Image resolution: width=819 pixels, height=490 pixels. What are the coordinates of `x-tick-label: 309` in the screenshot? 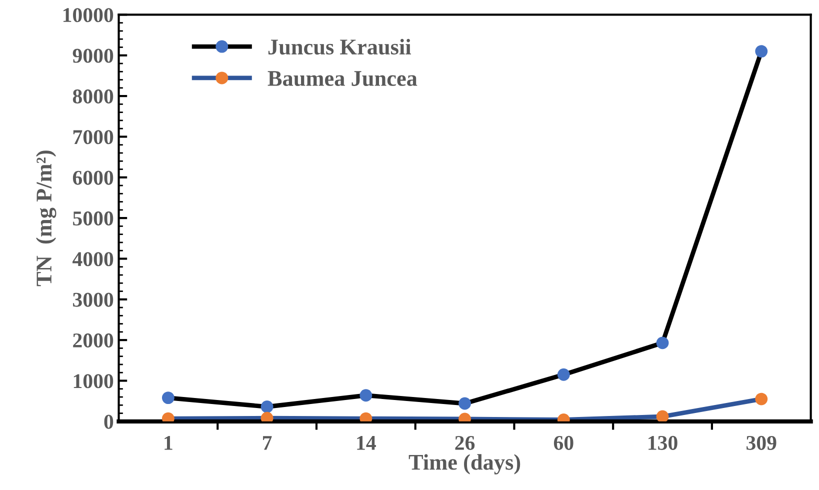 It's located at (761, 443).